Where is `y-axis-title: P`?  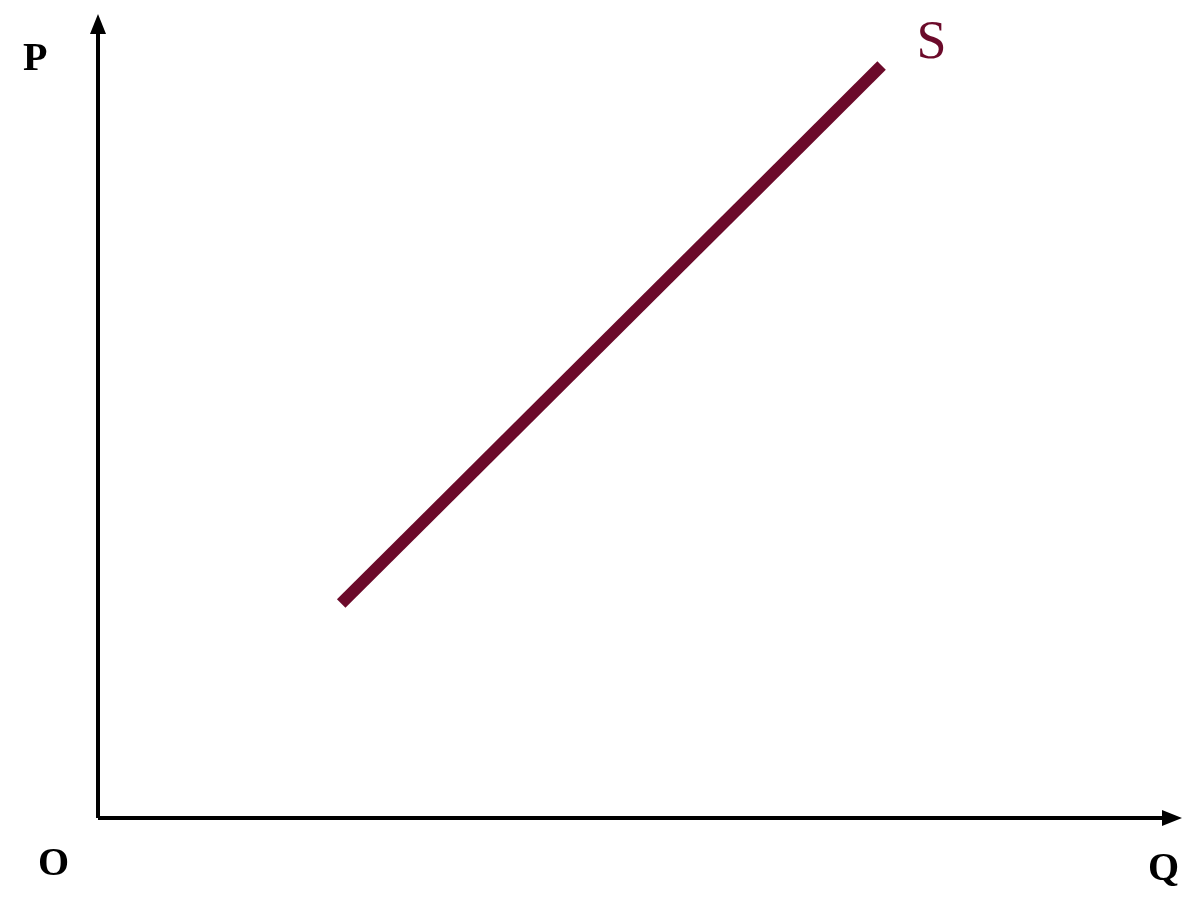
y-axis-title: P is located at coordinates (35, 56).